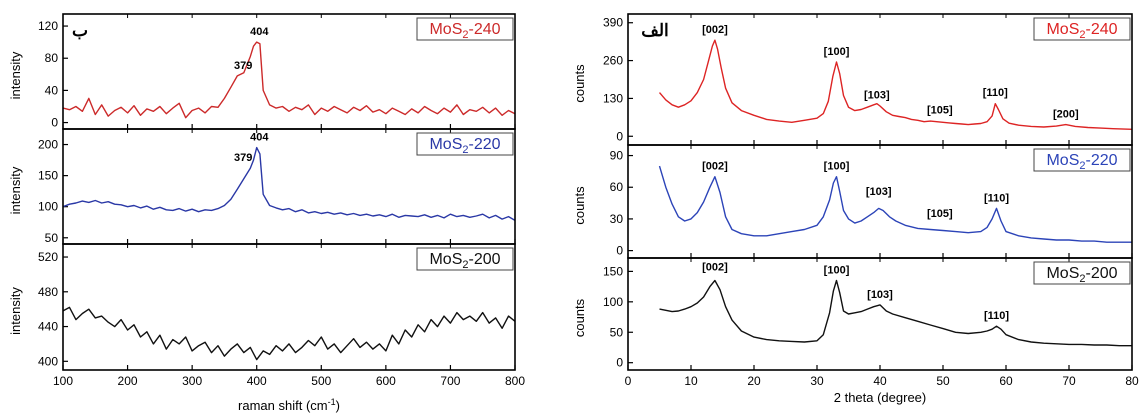  What do you see at coordinates (338, 405) in the screenshot?
I see `x-axis-label-close: )` at bounding box center [338, 405].